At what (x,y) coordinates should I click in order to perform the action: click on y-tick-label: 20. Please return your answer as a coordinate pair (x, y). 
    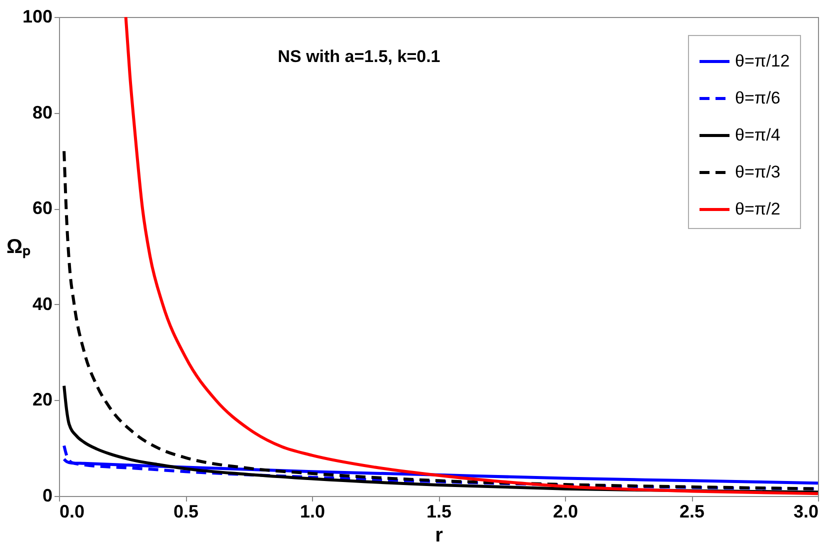
    Looking at the image, I should click on (42, 400).